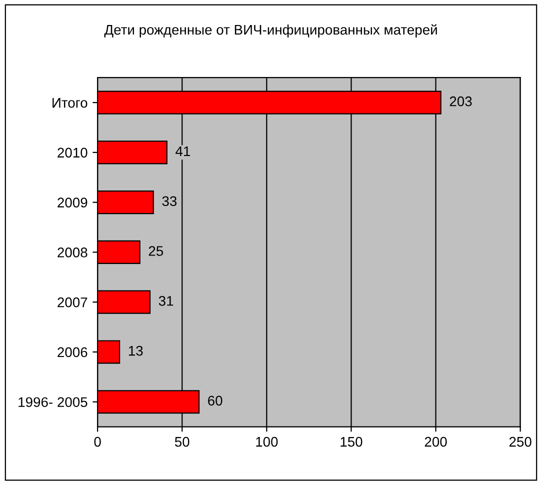 The image size is (542, 485). Describe the element at coordinates (73, 253) in the screenshot. I see `y-tick-label: 2008` at that location.